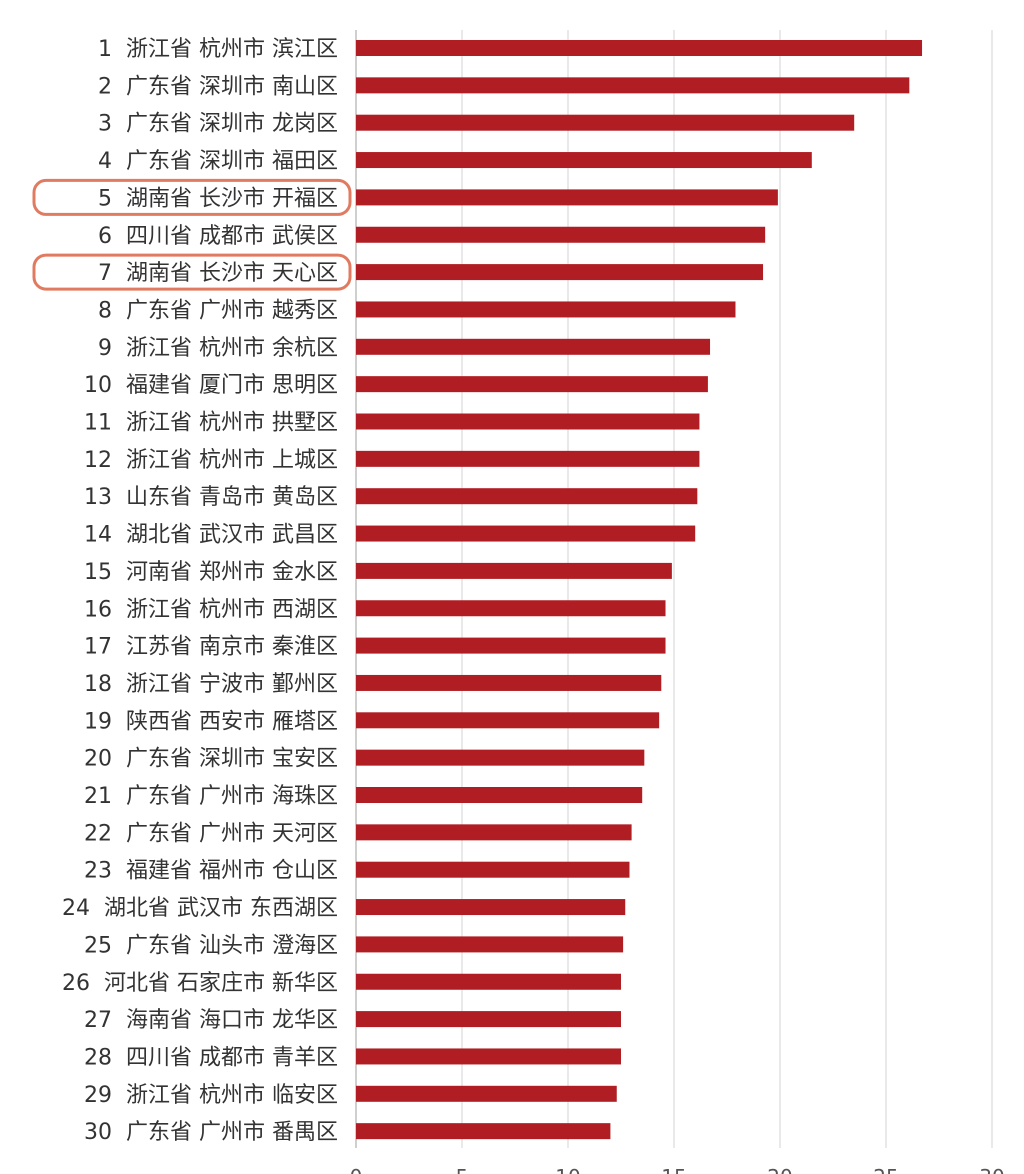  What do you see at coordinates (232, 796) in the screenshot?
I see `category-label: 广东省 广州市 海珠区` at bounding box center [232, 796].